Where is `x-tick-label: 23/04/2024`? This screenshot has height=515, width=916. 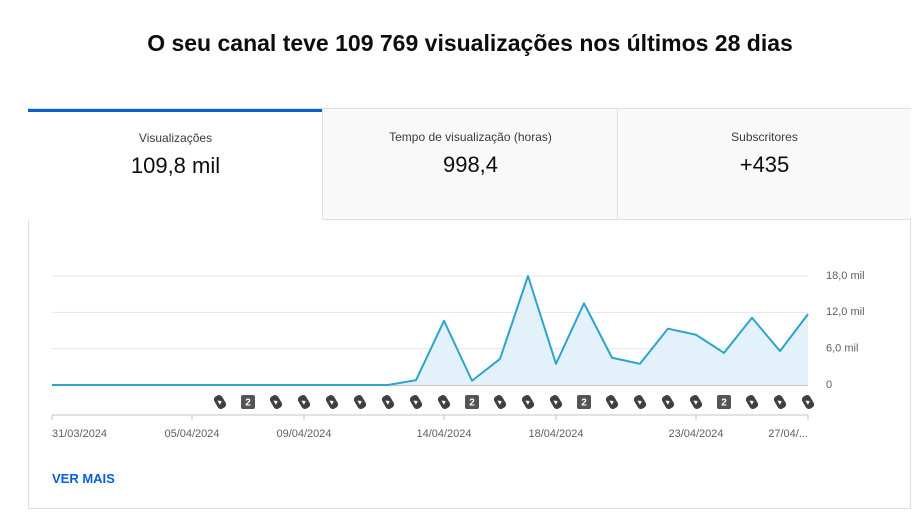
x-tick-label: 23/04/2024 is located at coordinates (695, 434).